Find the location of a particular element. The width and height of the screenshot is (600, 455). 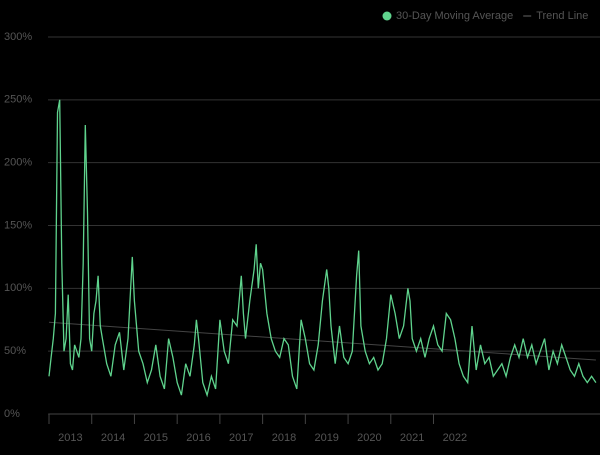

trend-line is located at coordinates (322, 341).